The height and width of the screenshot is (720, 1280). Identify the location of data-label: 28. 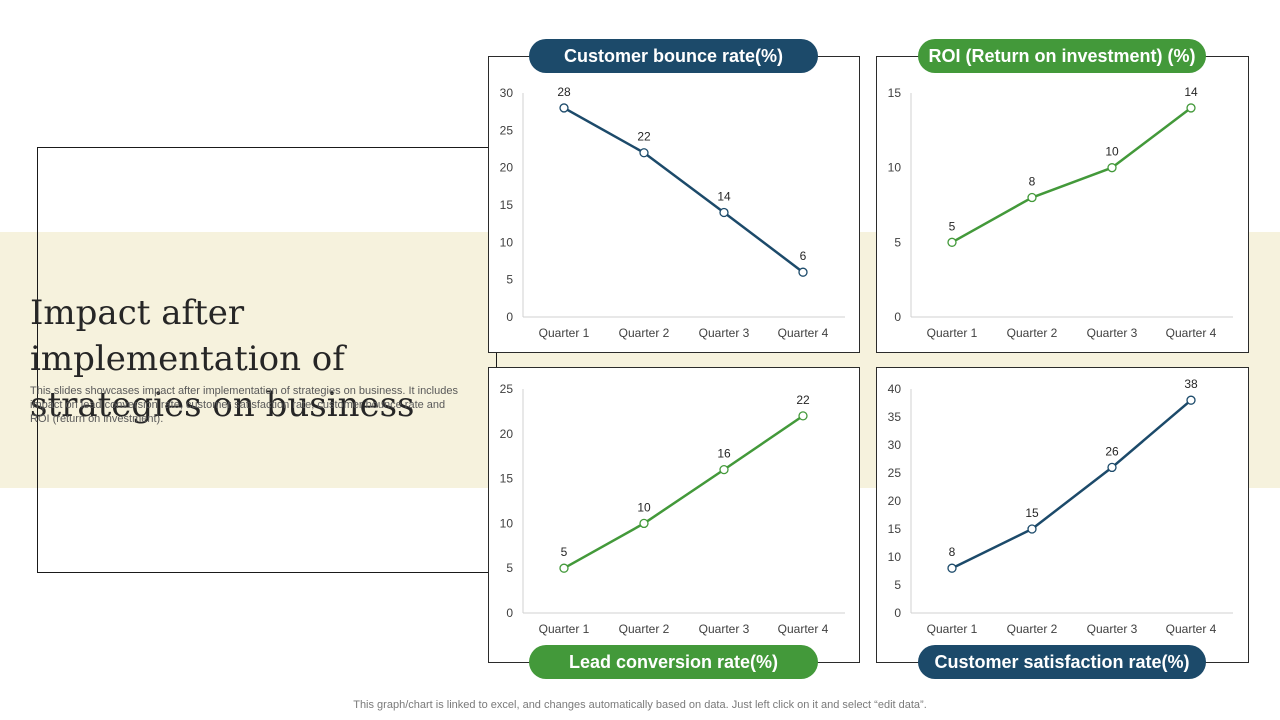
(564, 92).